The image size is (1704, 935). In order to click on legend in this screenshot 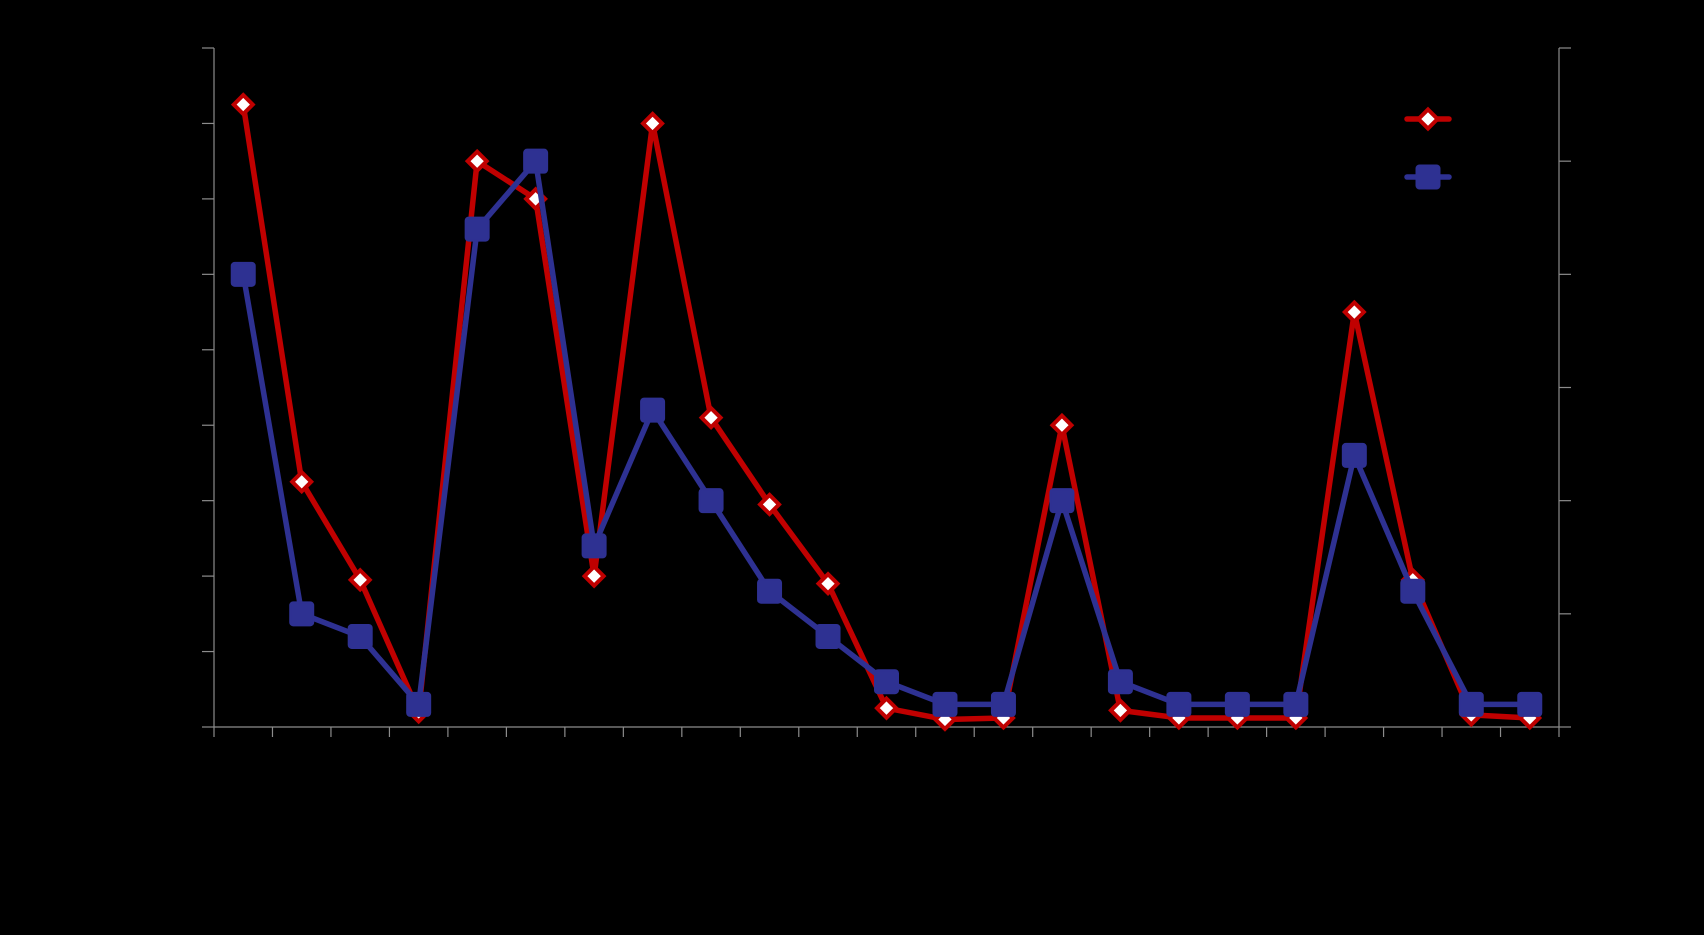, I will do `click(1428, 148)`.